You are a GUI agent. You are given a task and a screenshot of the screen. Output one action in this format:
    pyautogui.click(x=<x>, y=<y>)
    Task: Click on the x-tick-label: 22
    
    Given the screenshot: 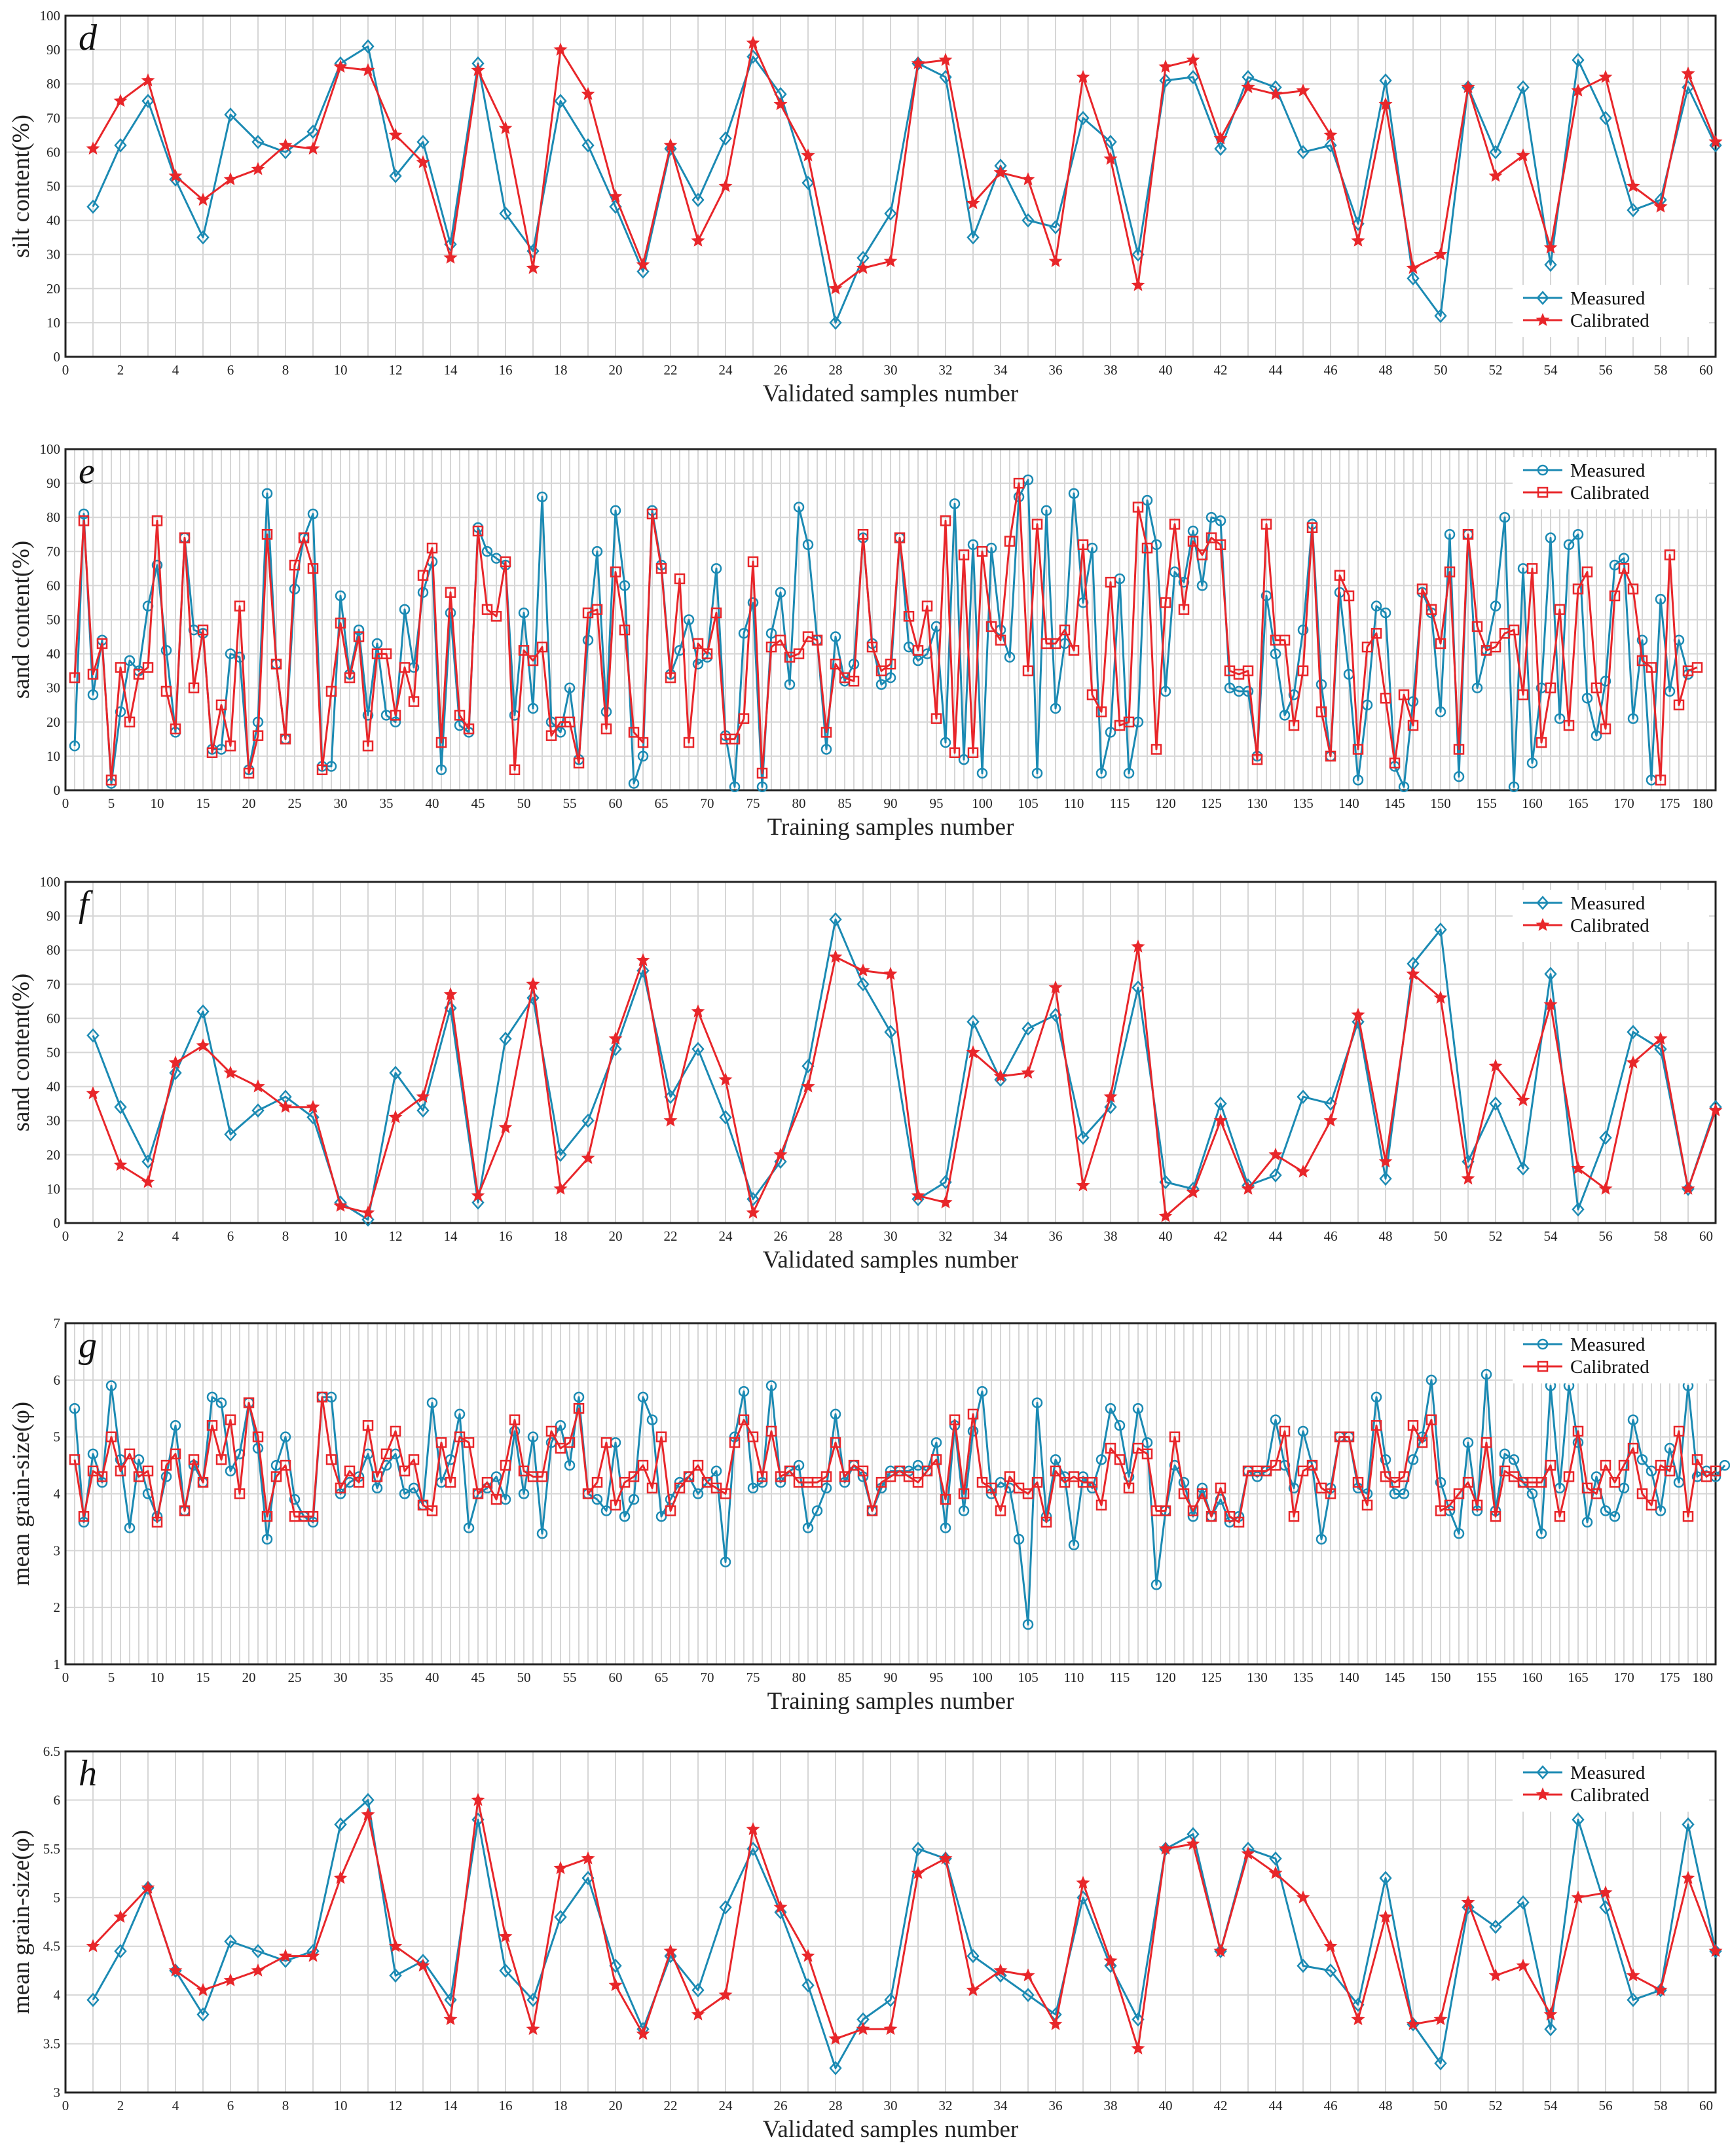 What is the action you would take?
    pyautogui.click(x=671, y=1236)
    